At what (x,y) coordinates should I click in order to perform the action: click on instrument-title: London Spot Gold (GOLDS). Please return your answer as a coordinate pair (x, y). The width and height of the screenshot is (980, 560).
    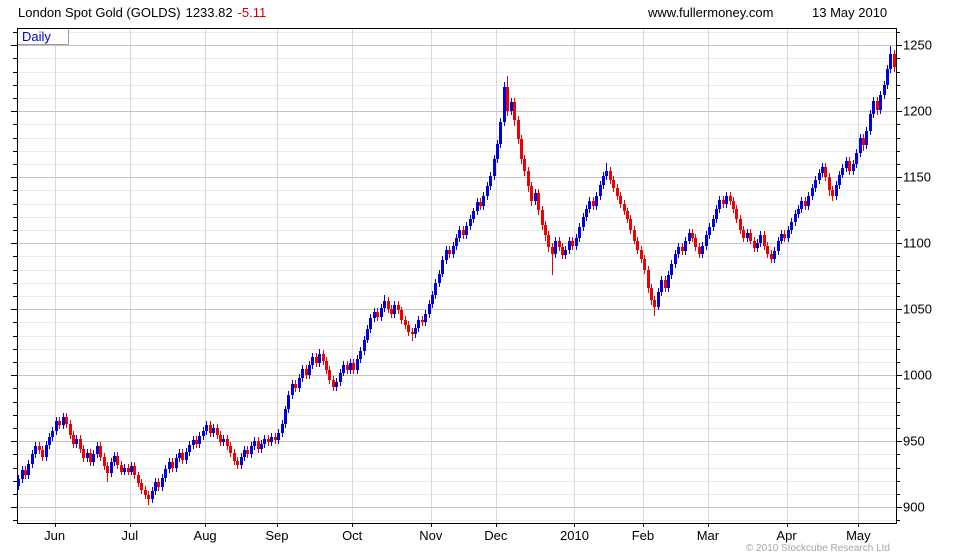
    Looking at the image, I should click on (99, 12).